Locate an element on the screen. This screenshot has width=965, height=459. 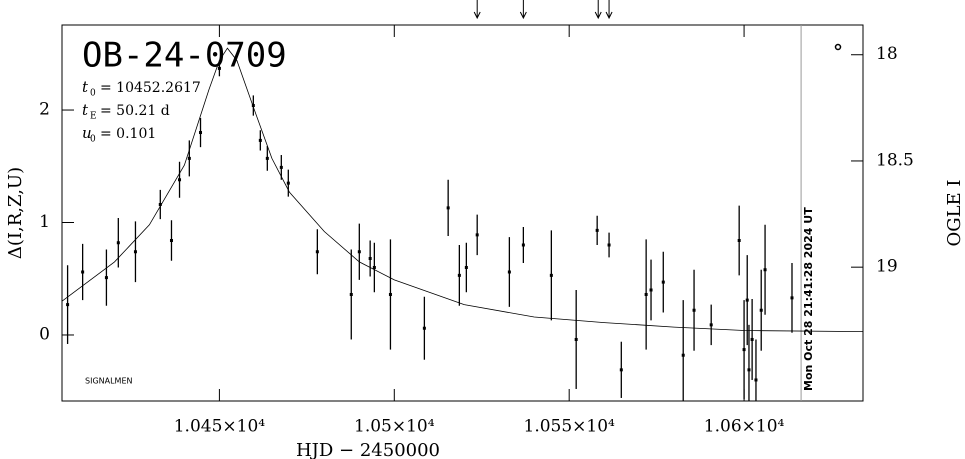
y2-tick-label: 19 is located at coordinates (887, 267).